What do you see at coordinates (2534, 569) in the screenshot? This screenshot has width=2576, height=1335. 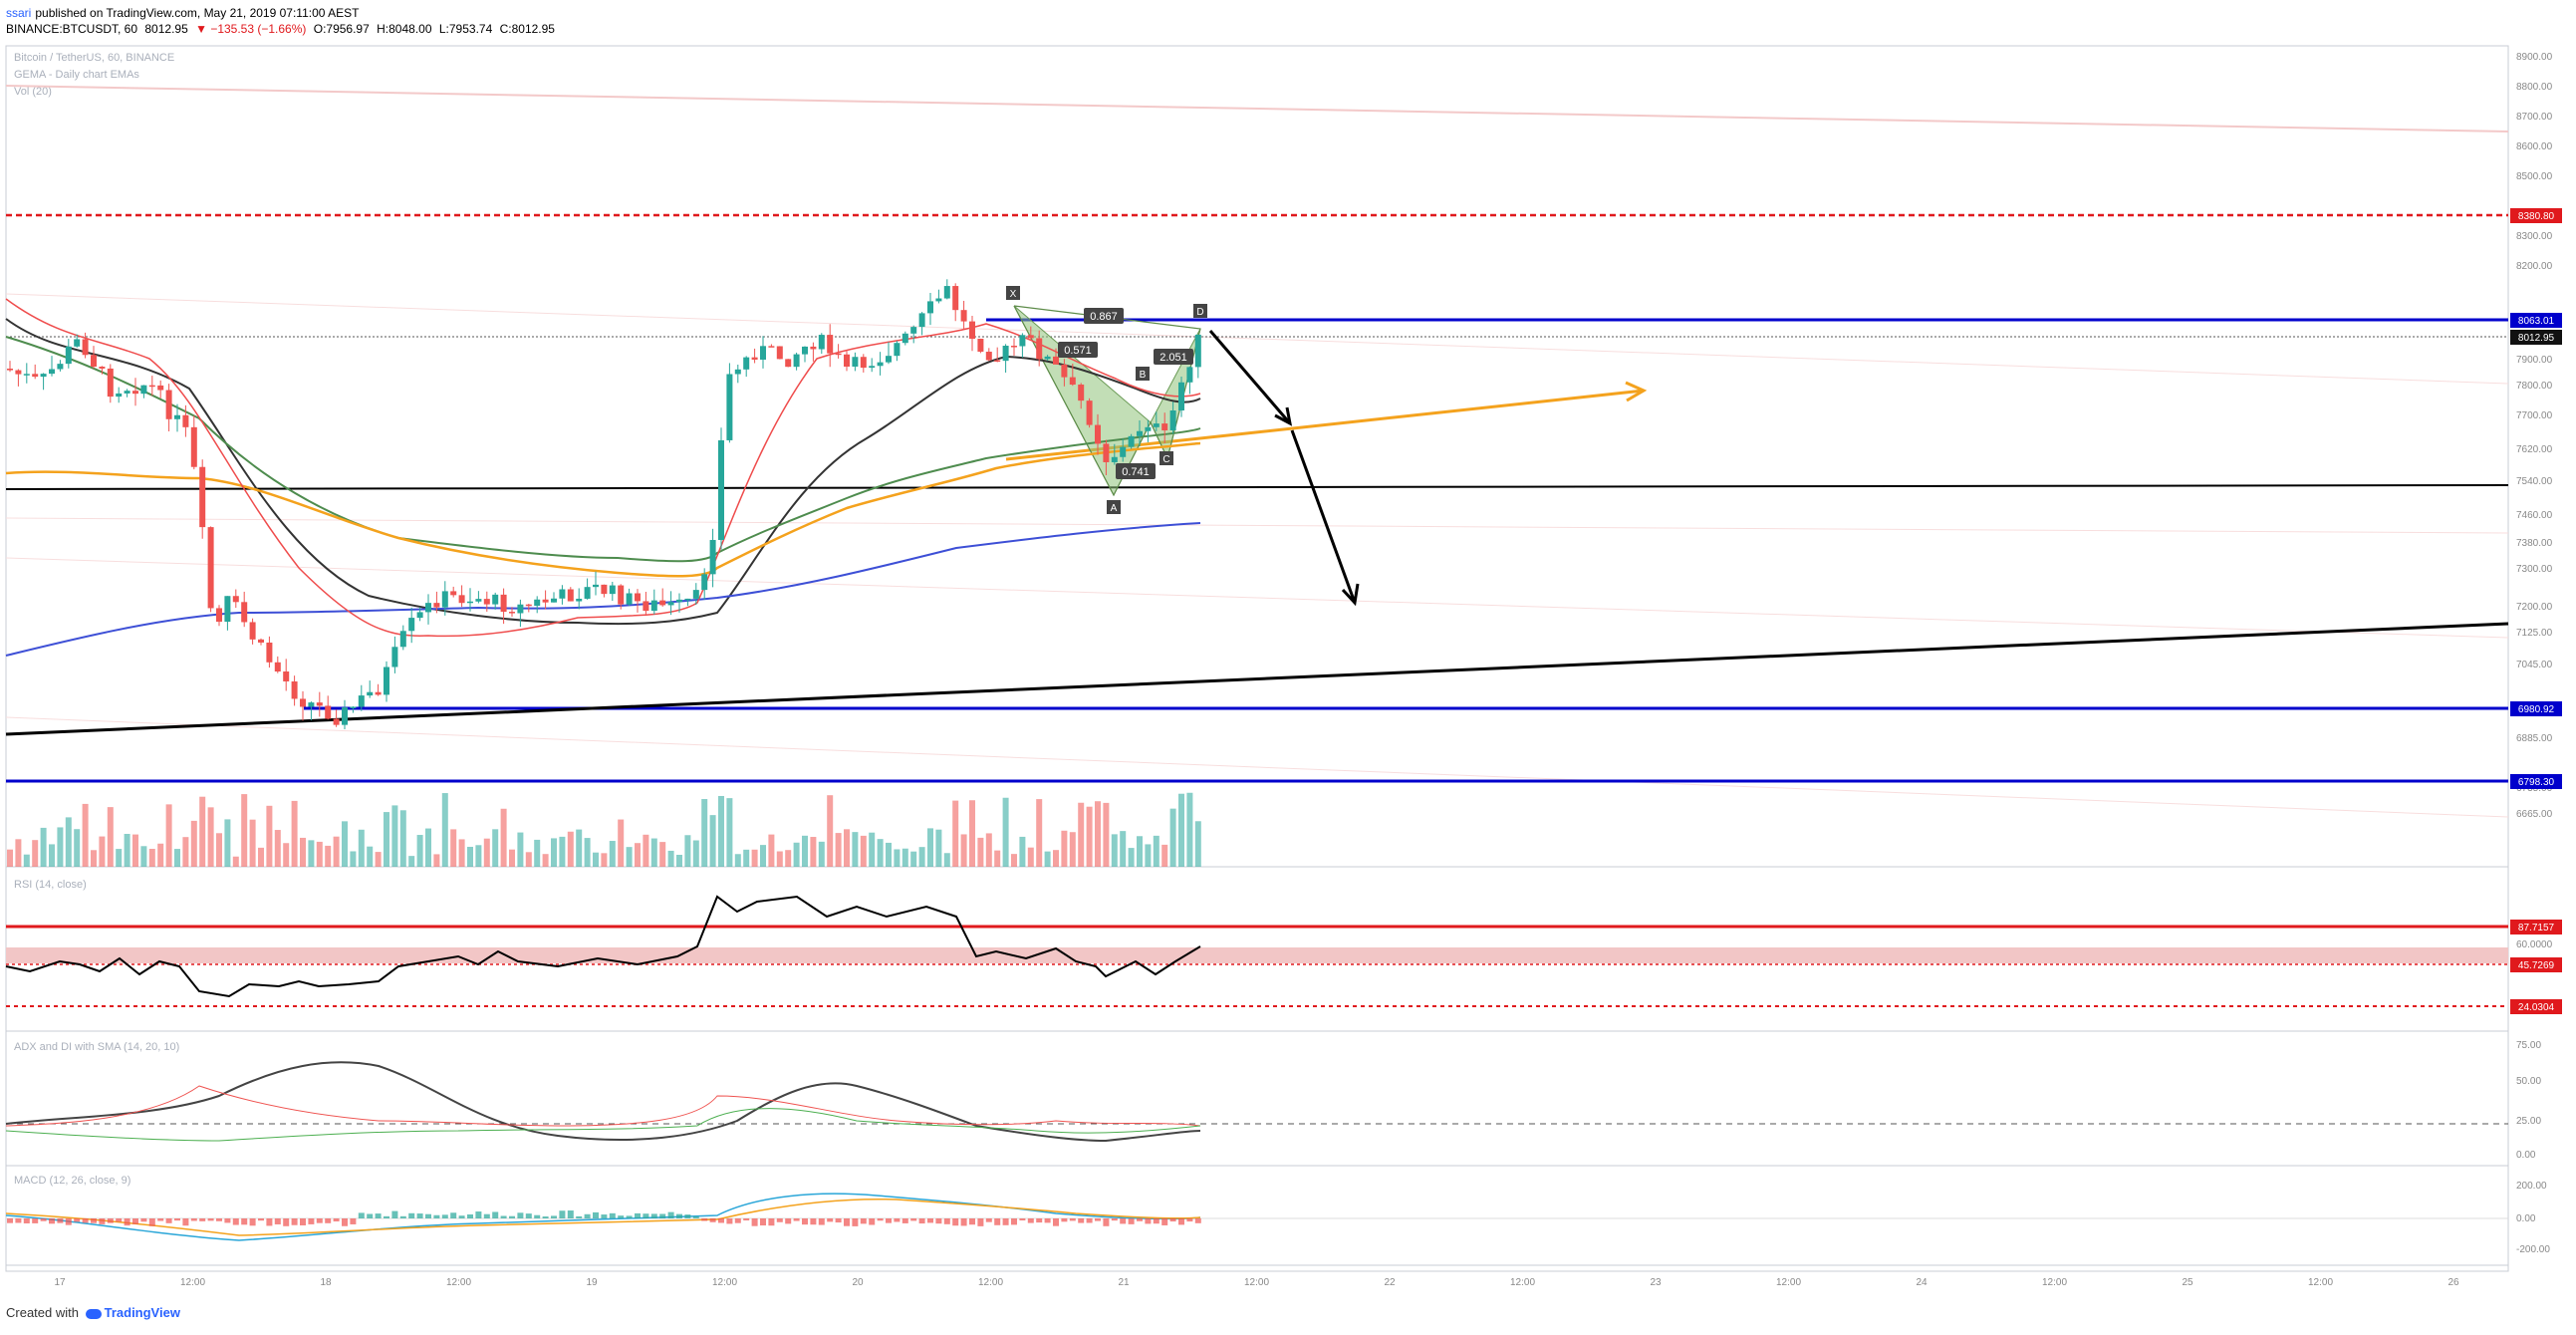 I see `price-tick: 7300.00` at bounding box center [2534, 569].